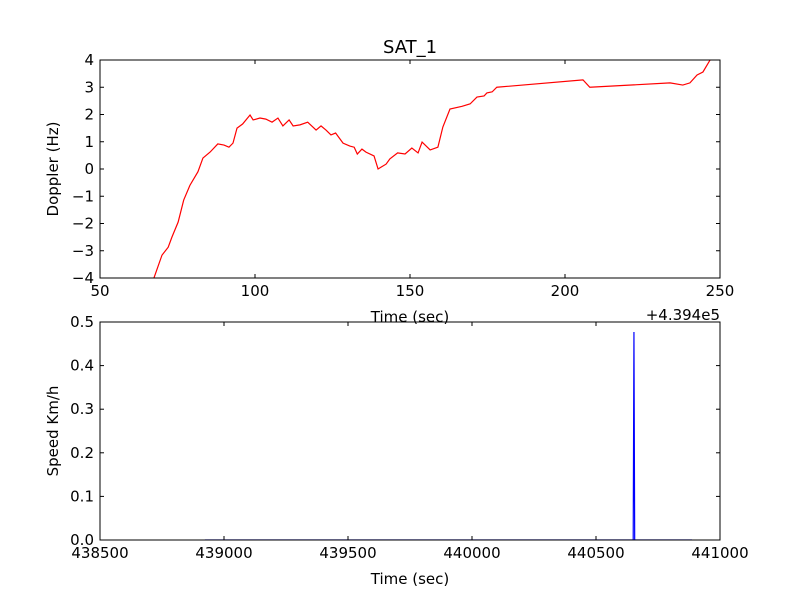 The width and height of the screenshot is (800, 600). What do you see at coordinates (565, 291) in the screenshot?
I see `x-tick-label: 200` at bounding box center [565, 291].